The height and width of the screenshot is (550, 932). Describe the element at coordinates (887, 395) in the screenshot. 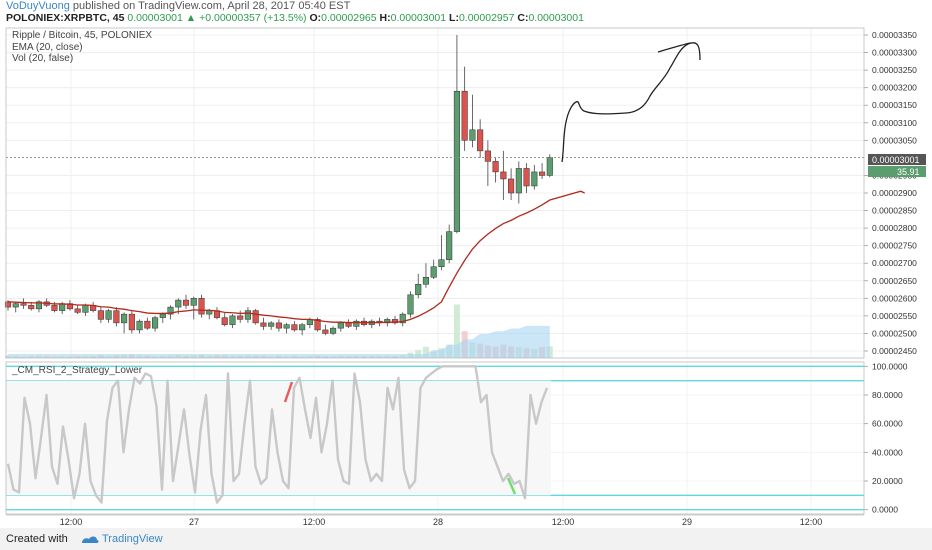

I see `rsi-tick-label: 80.0000` at that location.